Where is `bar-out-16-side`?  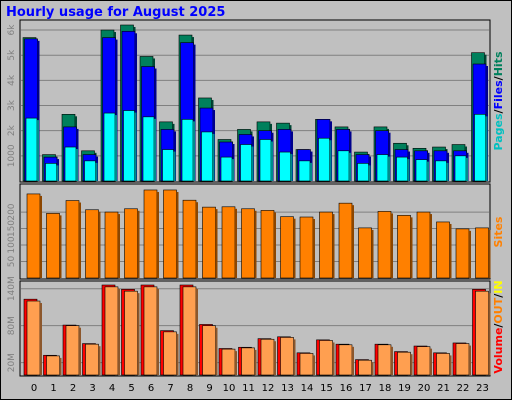 bar-out-16-side is located at coordinates (353, 360).